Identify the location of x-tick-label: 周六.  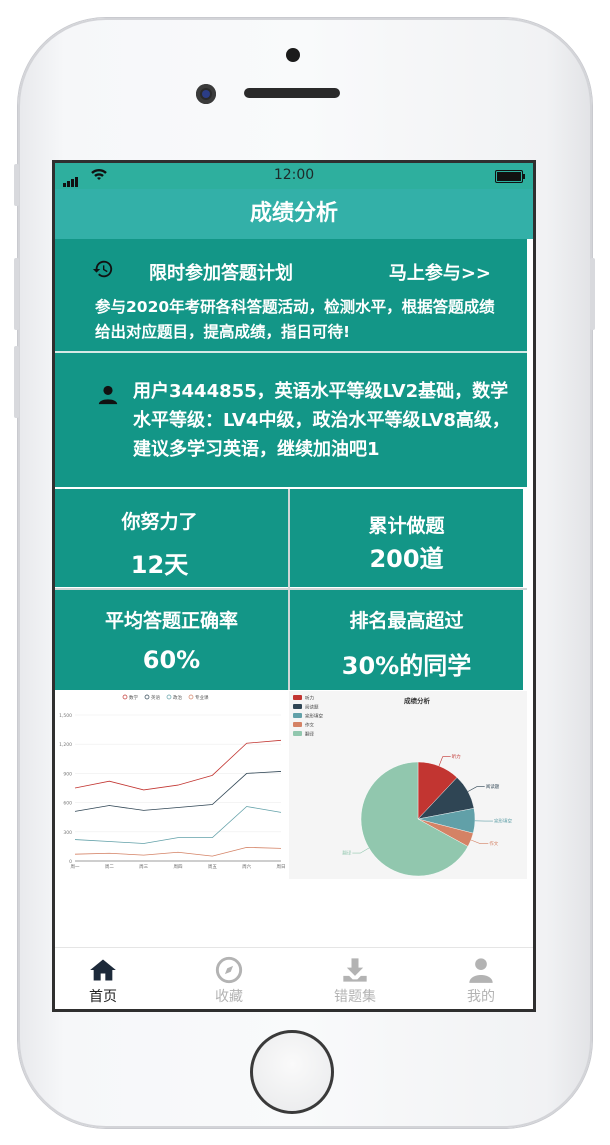
(246, 866).